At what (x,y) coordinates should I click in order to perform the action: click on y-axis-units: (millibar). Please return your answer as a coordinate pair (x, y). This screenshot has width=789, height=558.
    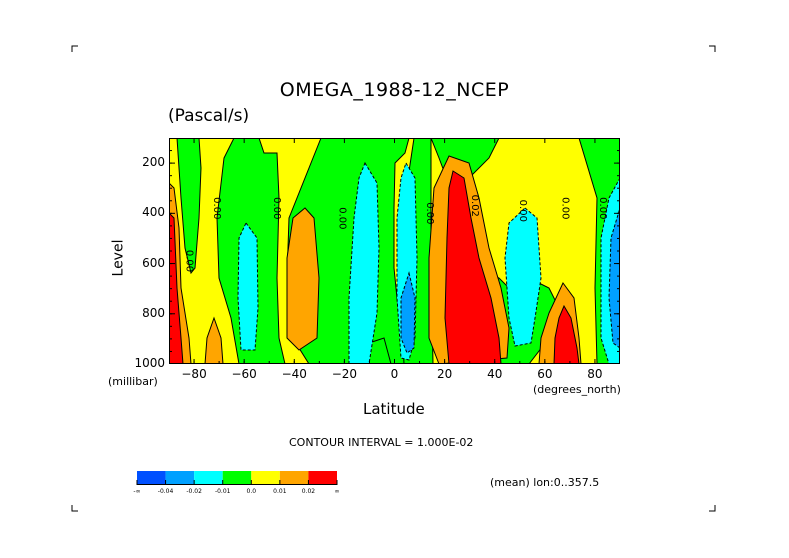
    Looking at the image, I should click on (133, 381).